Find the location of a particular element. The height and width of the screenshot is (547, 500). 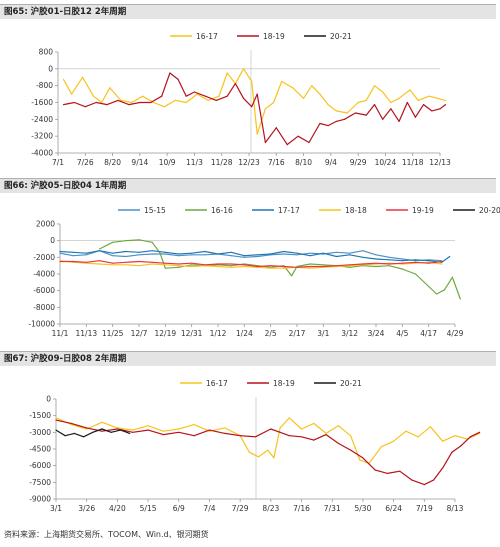

legend-label: 16-17 is located at coordinates (217, 383).